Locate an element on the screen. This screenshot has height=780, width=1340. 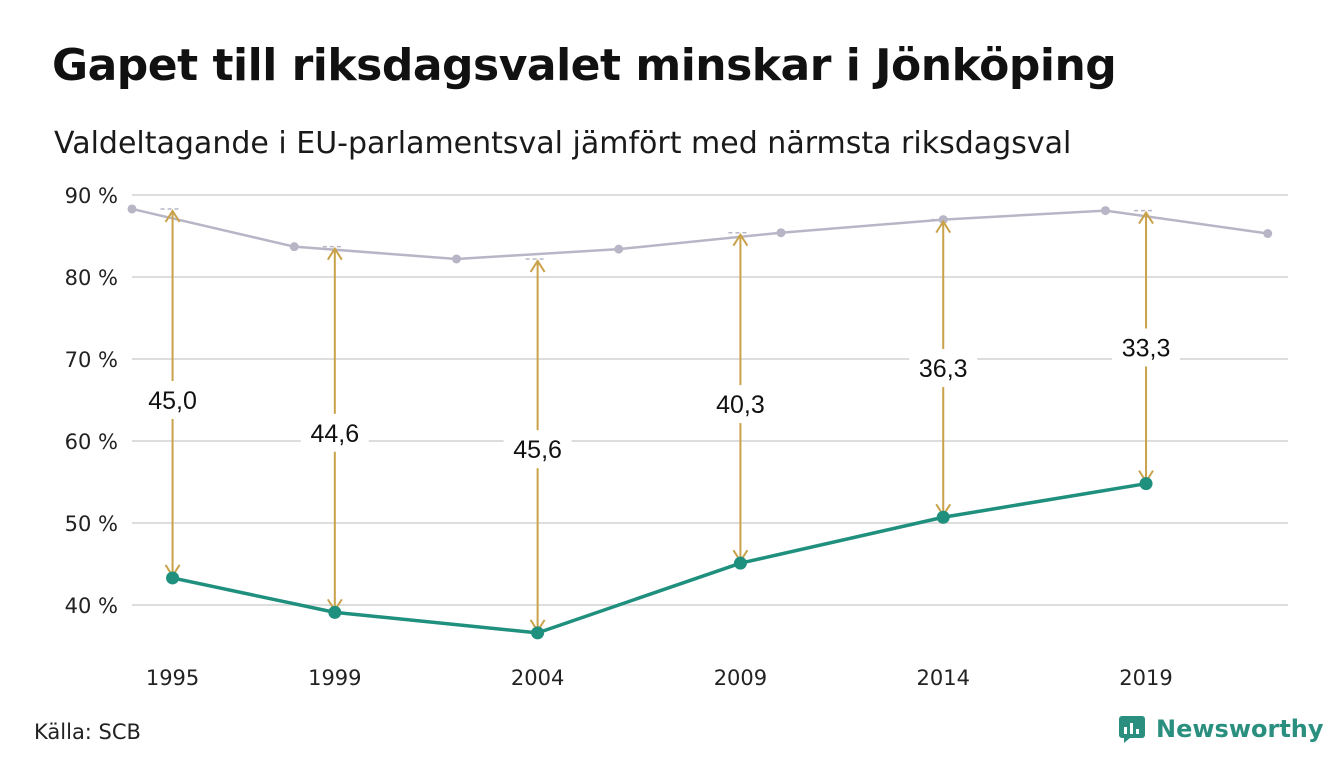
riksdag-series is located at coordinates (700, 234).